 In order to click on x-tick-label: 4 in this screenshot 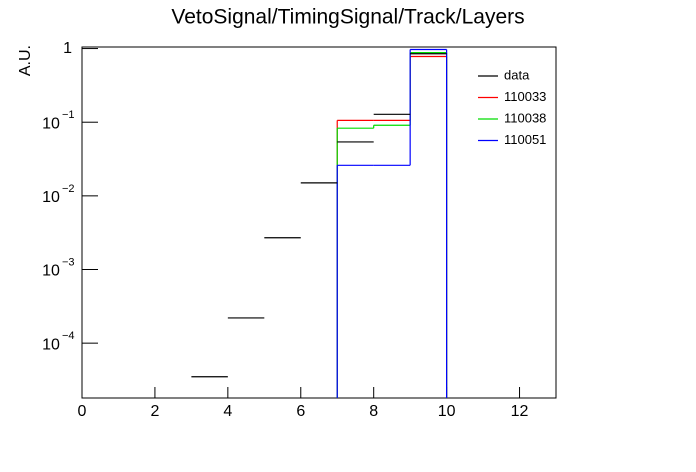, I will do `click(227, 411)`.